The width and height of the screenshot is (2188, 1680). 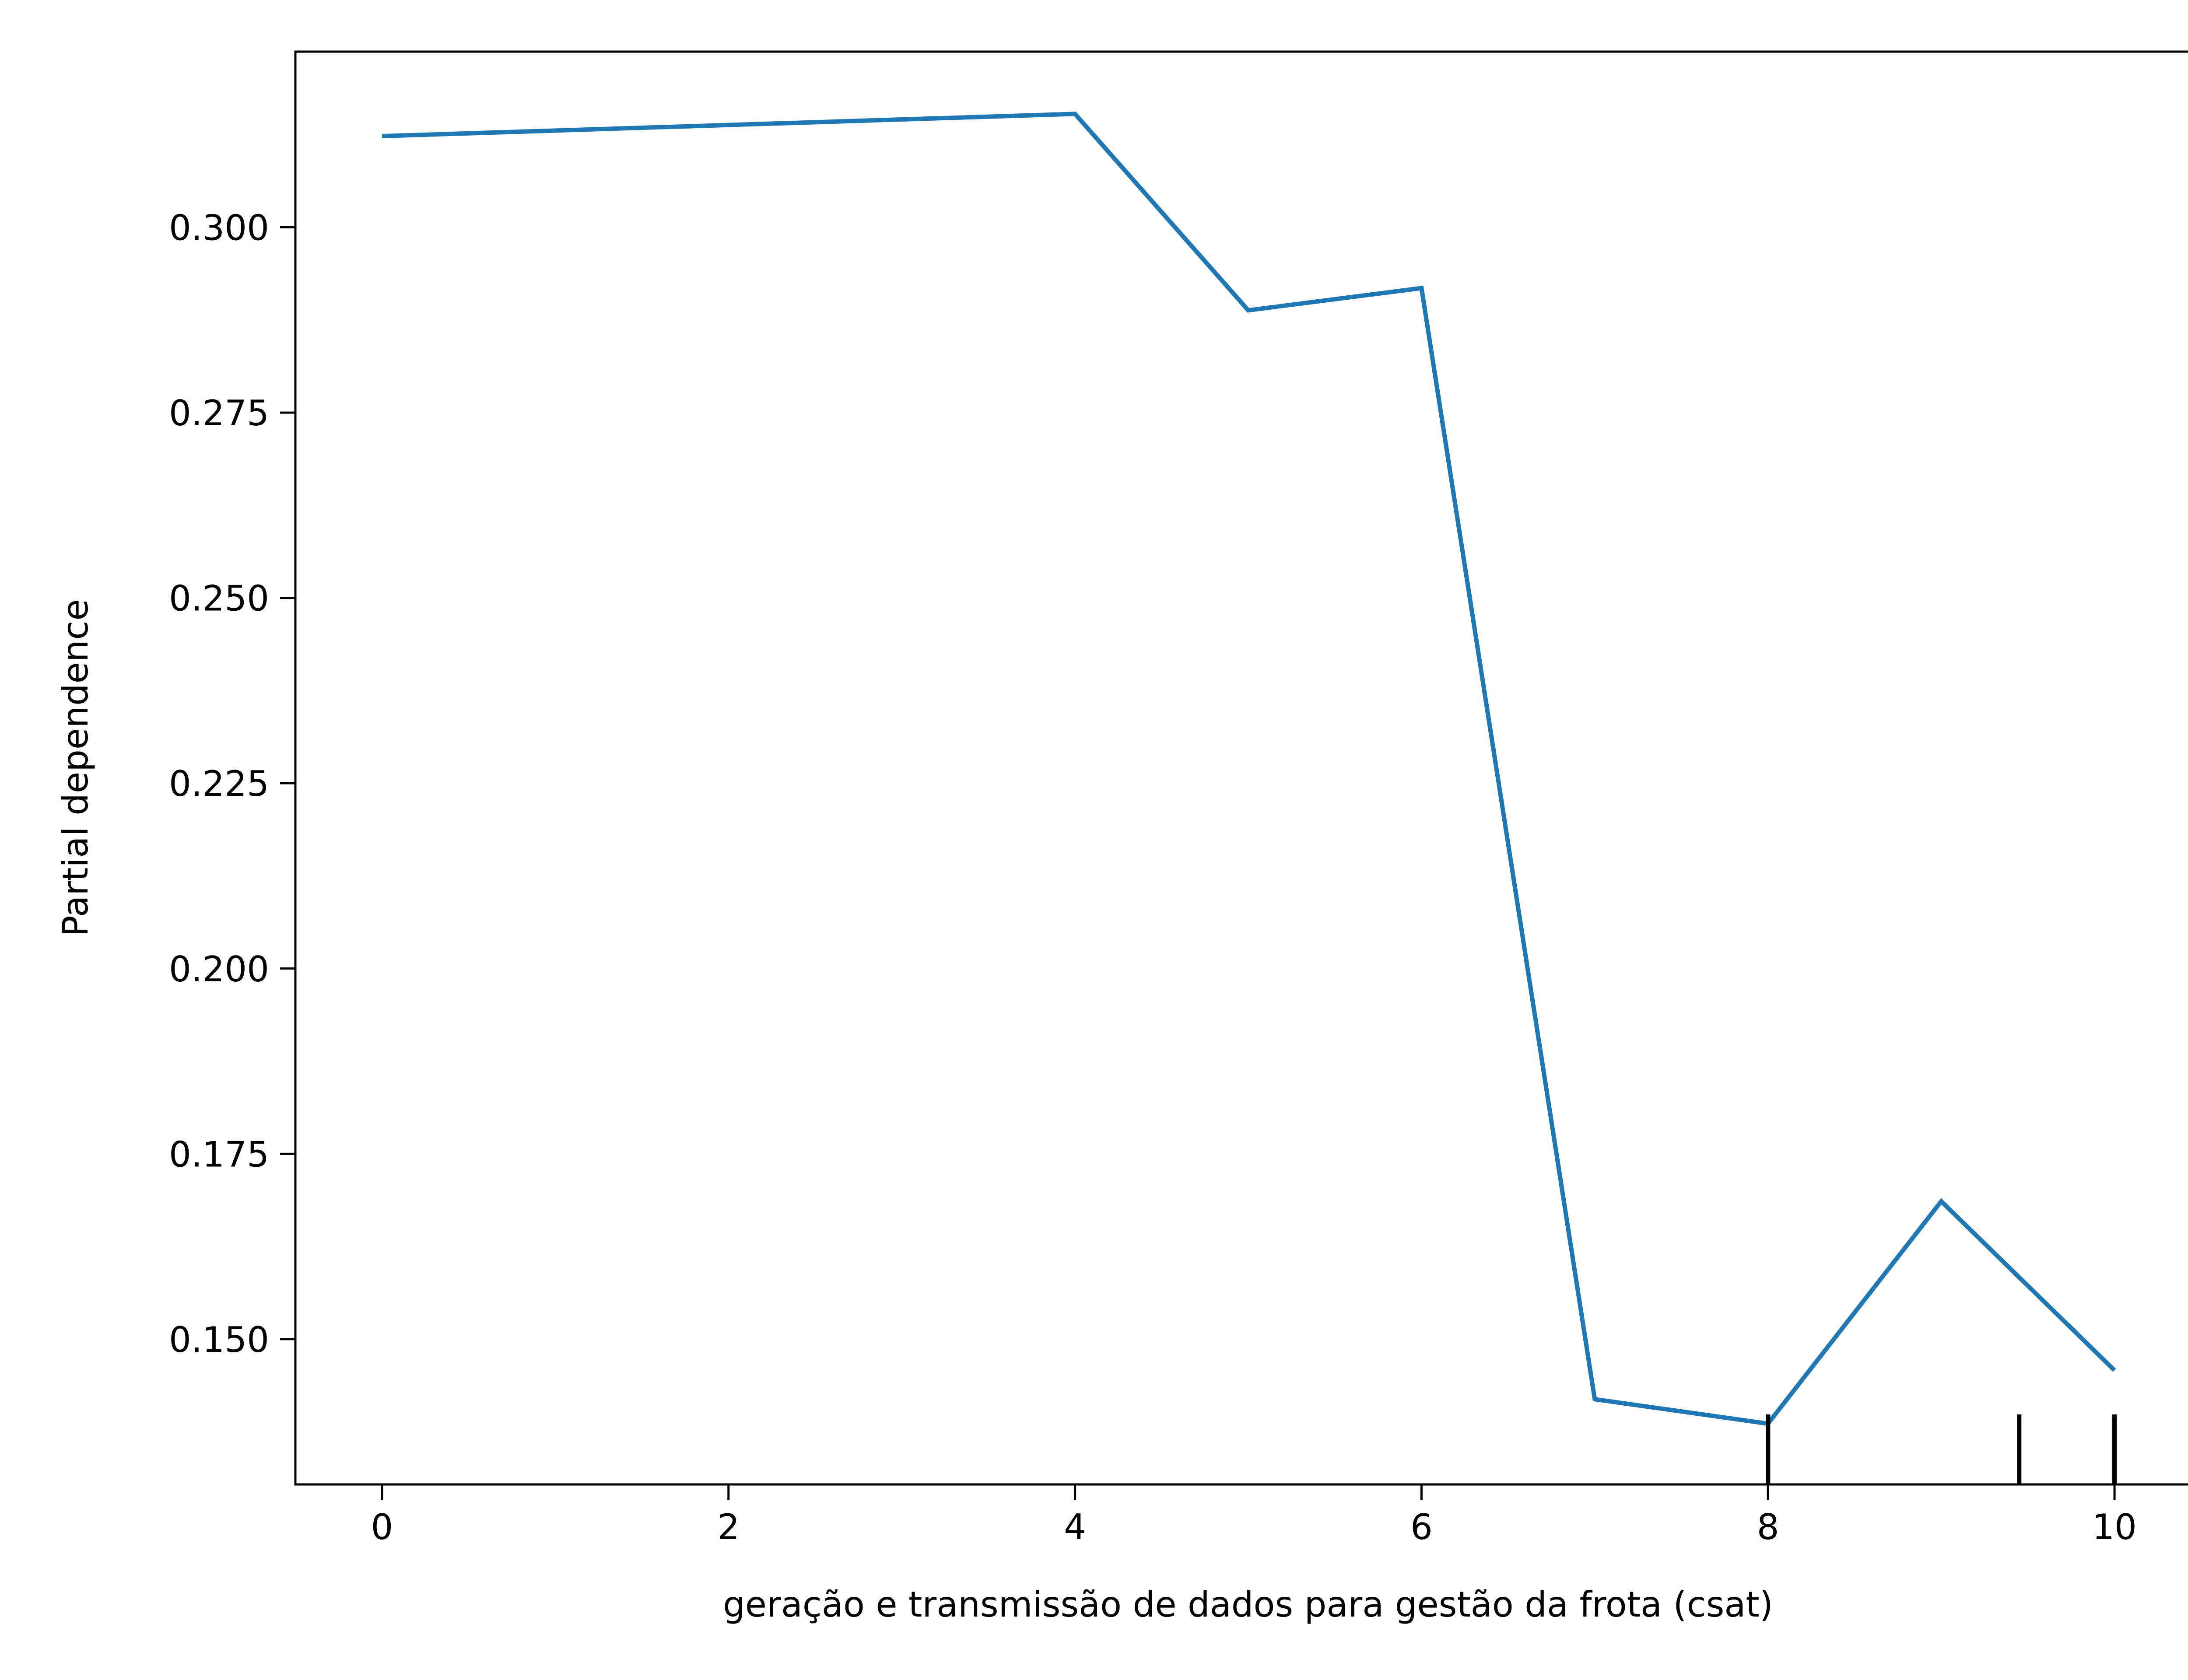 I want to click on x-tick-label: 8, so click(x=1768, y=1527).